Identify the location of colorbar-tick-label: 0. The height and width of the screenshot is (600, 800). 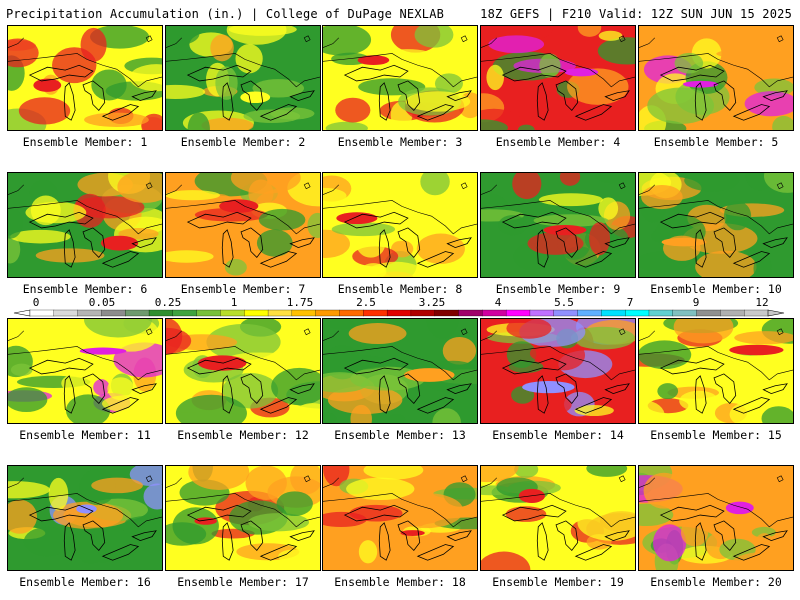
(36, 302).